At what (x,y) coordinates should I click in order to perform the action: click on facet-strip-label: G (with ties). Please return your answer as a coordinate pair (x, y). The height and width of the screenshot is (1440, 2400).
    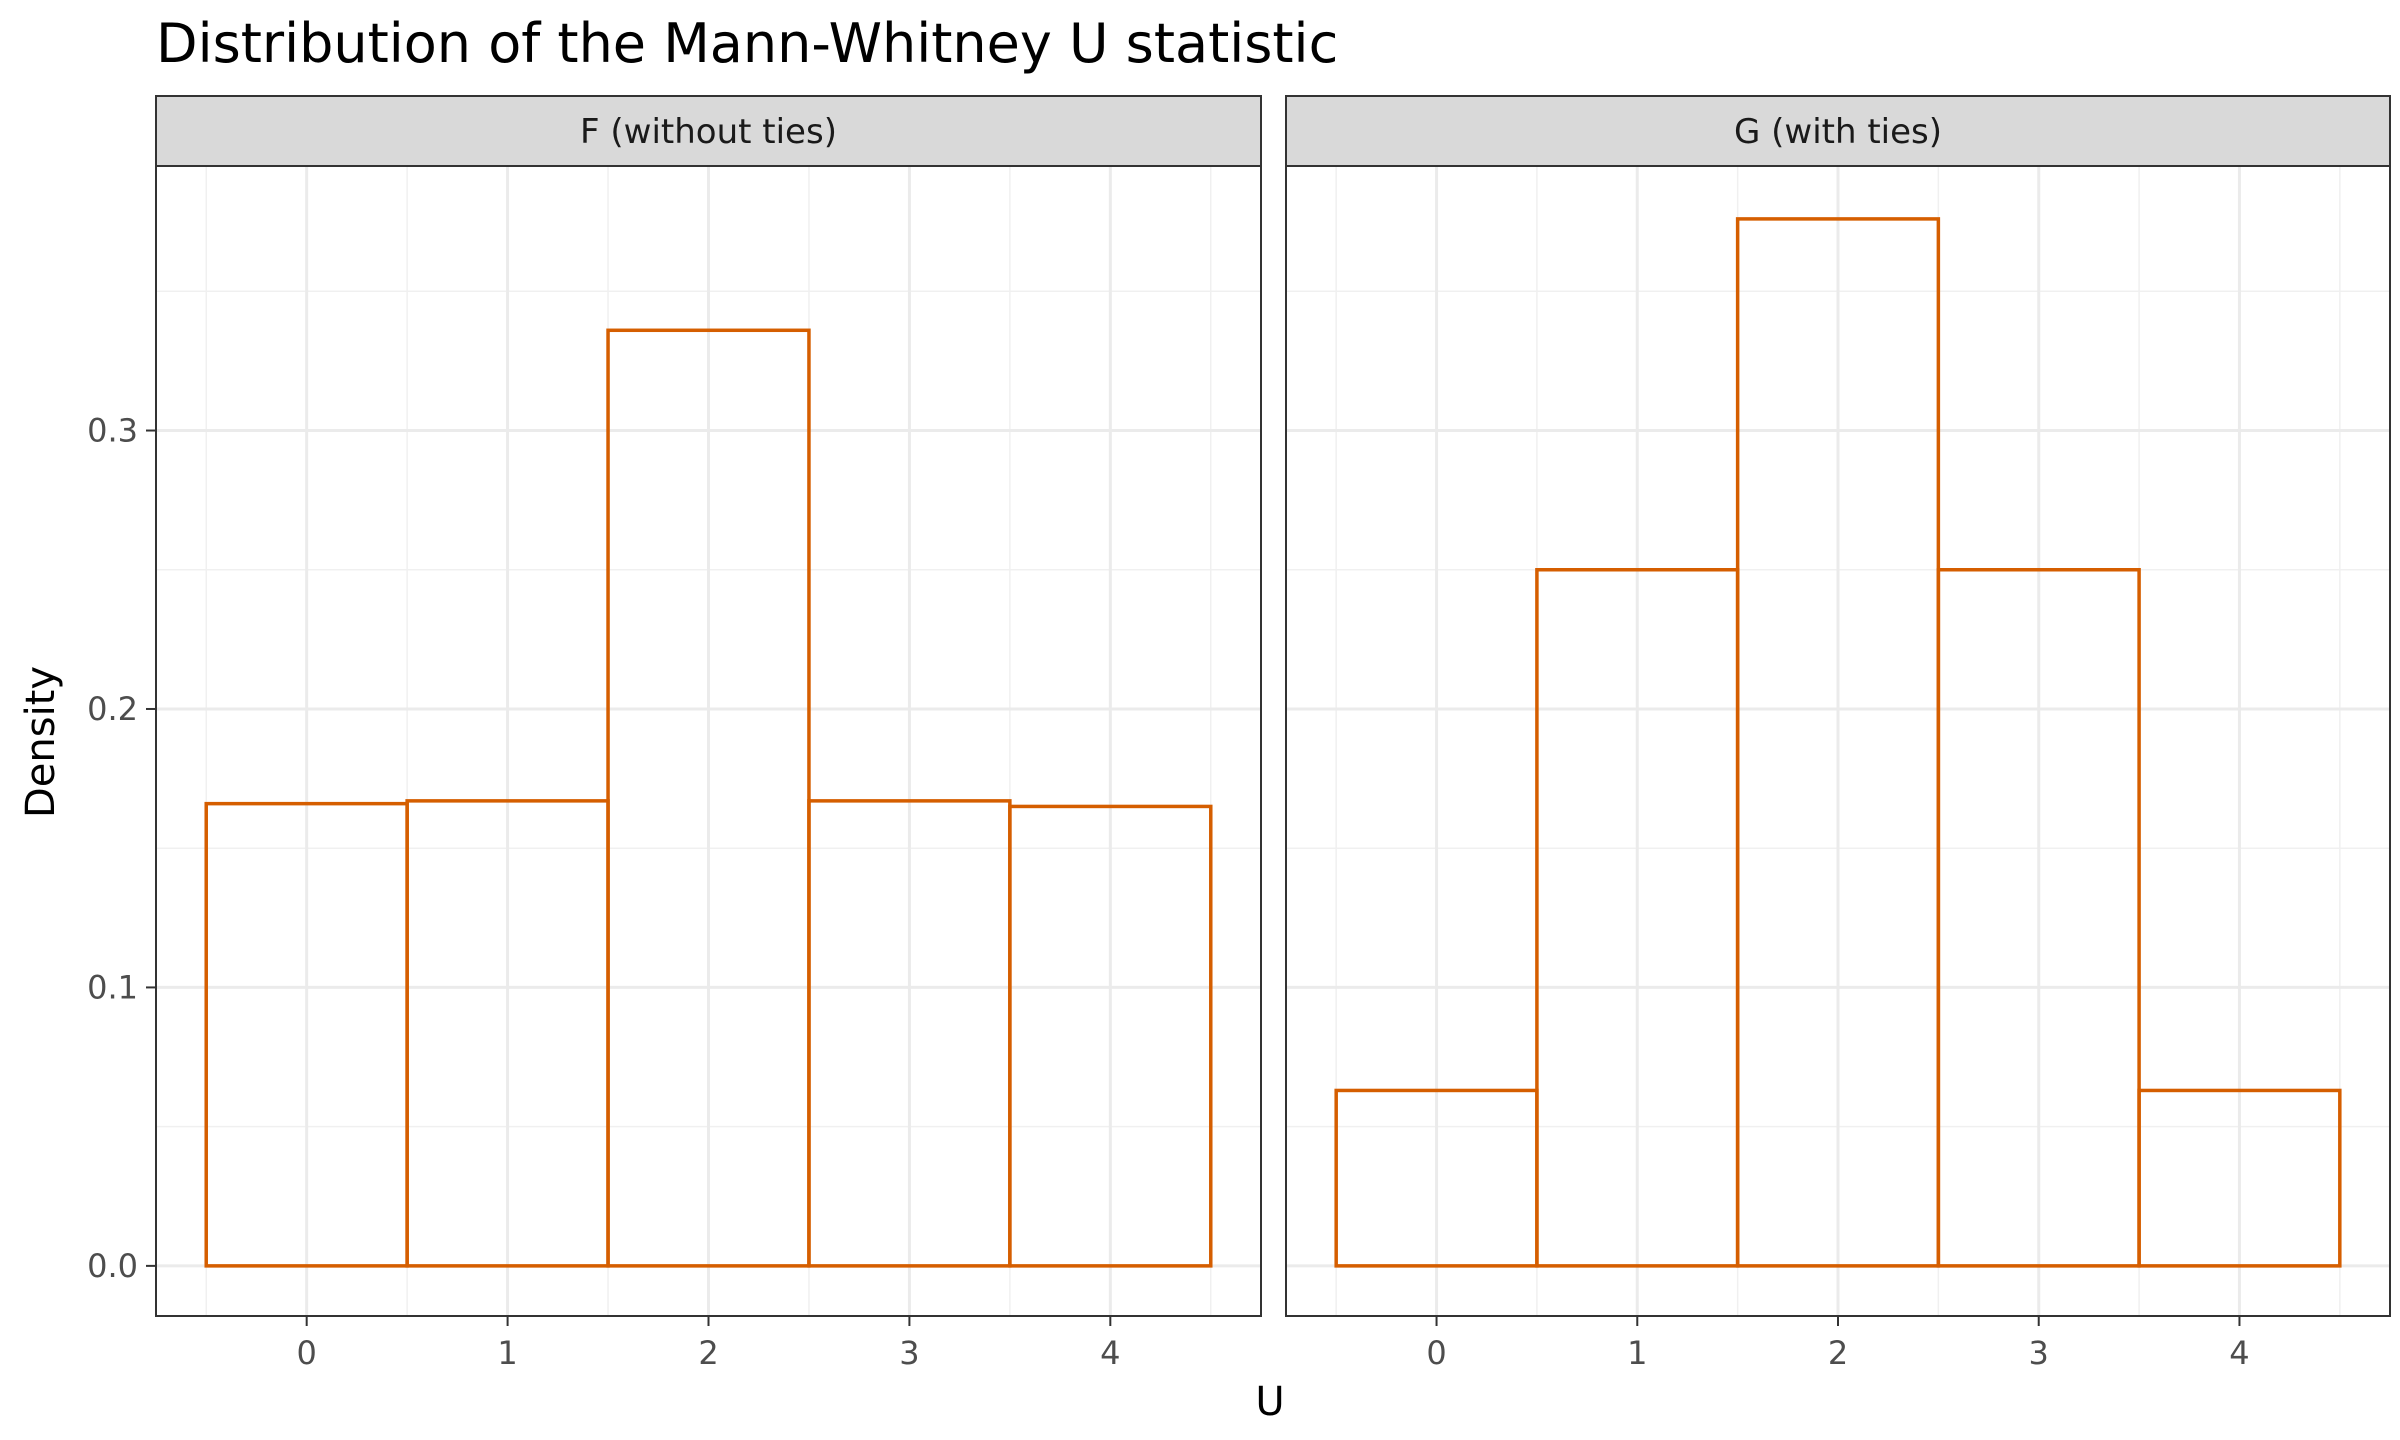
    Looking at the image, I should click on (1838, 132).